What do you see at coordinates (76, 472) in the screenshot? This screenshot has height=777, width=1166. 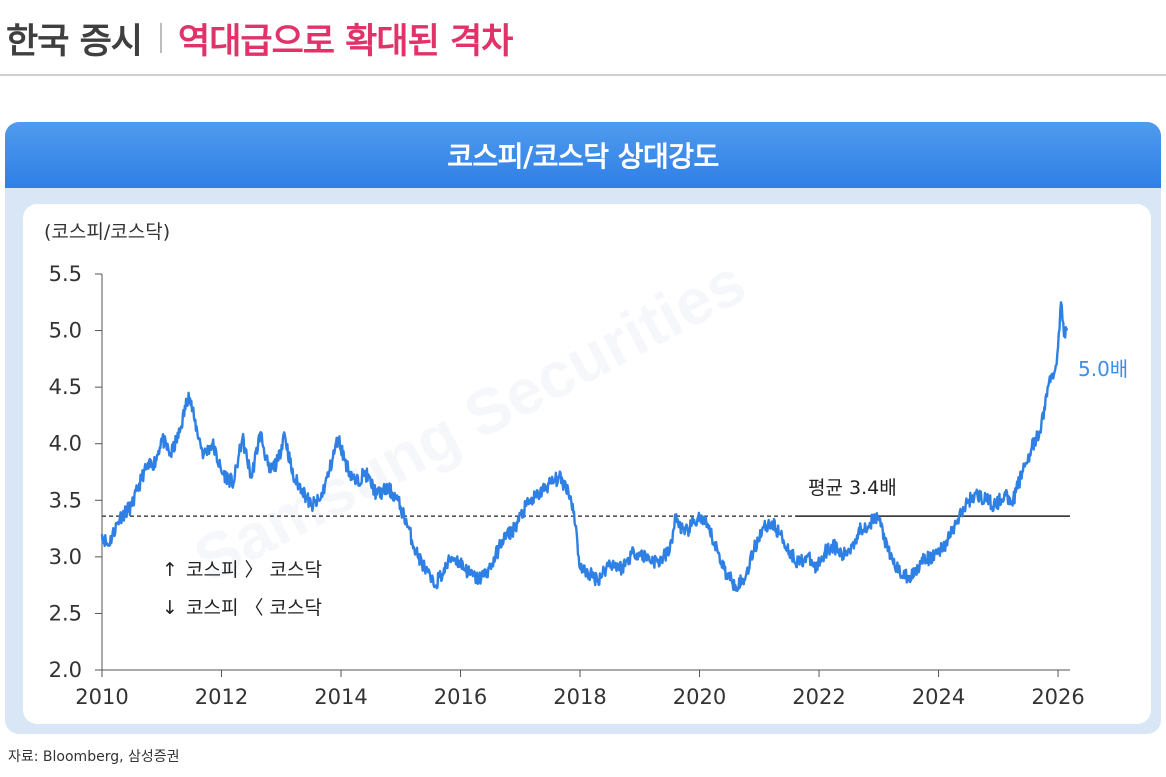 I see `y-axis: 5.5 5.0 4.5 4.0 3.5 3.0 2.5 2.0` at bounding box center [76, 472].